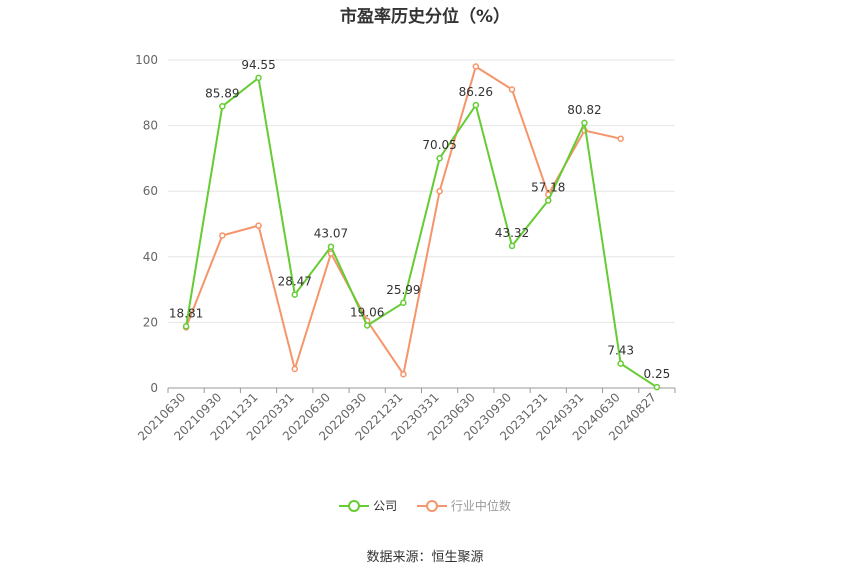  I want to click on y-tick-label: 60, so click(150, 191).